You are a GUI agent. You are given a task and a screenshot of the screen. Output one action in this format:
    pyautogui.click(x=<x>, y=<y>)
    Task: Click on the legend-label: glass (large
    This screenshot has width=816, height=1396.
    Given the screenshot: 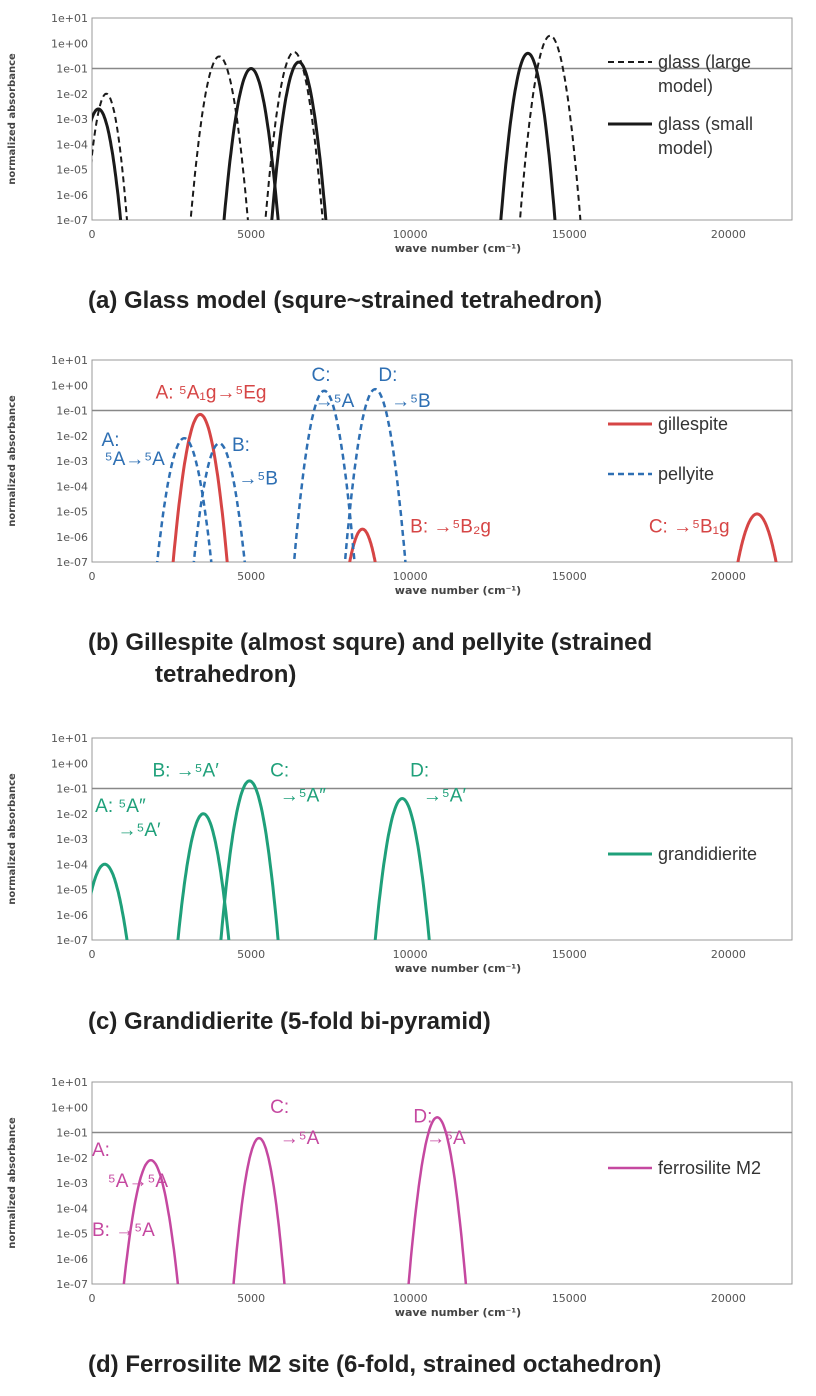 What is the action you would take?
    pyautogui.click(x=704, y=62)
    